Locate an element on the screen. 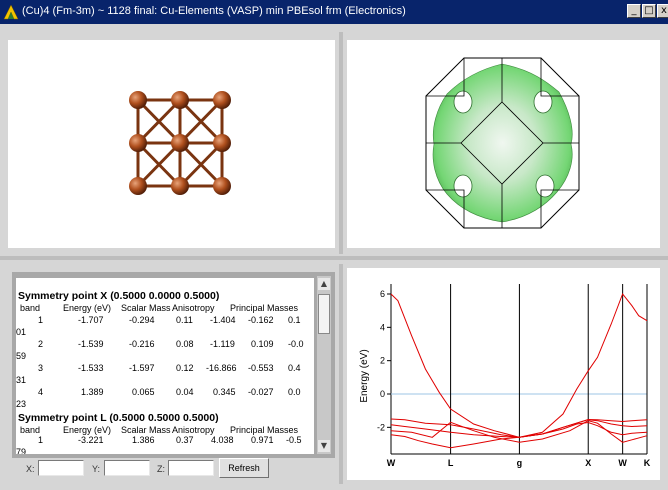 The width and height of the screenshot is (668, 490). scalar-mass-cell: -1.597 is located at coordinates (142, 368).